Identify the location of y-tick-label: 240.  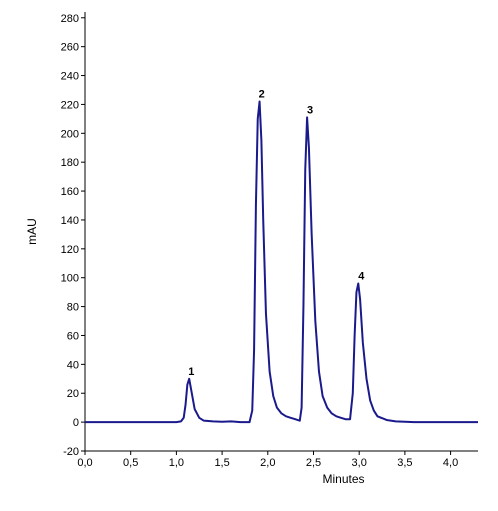
(70, 77).